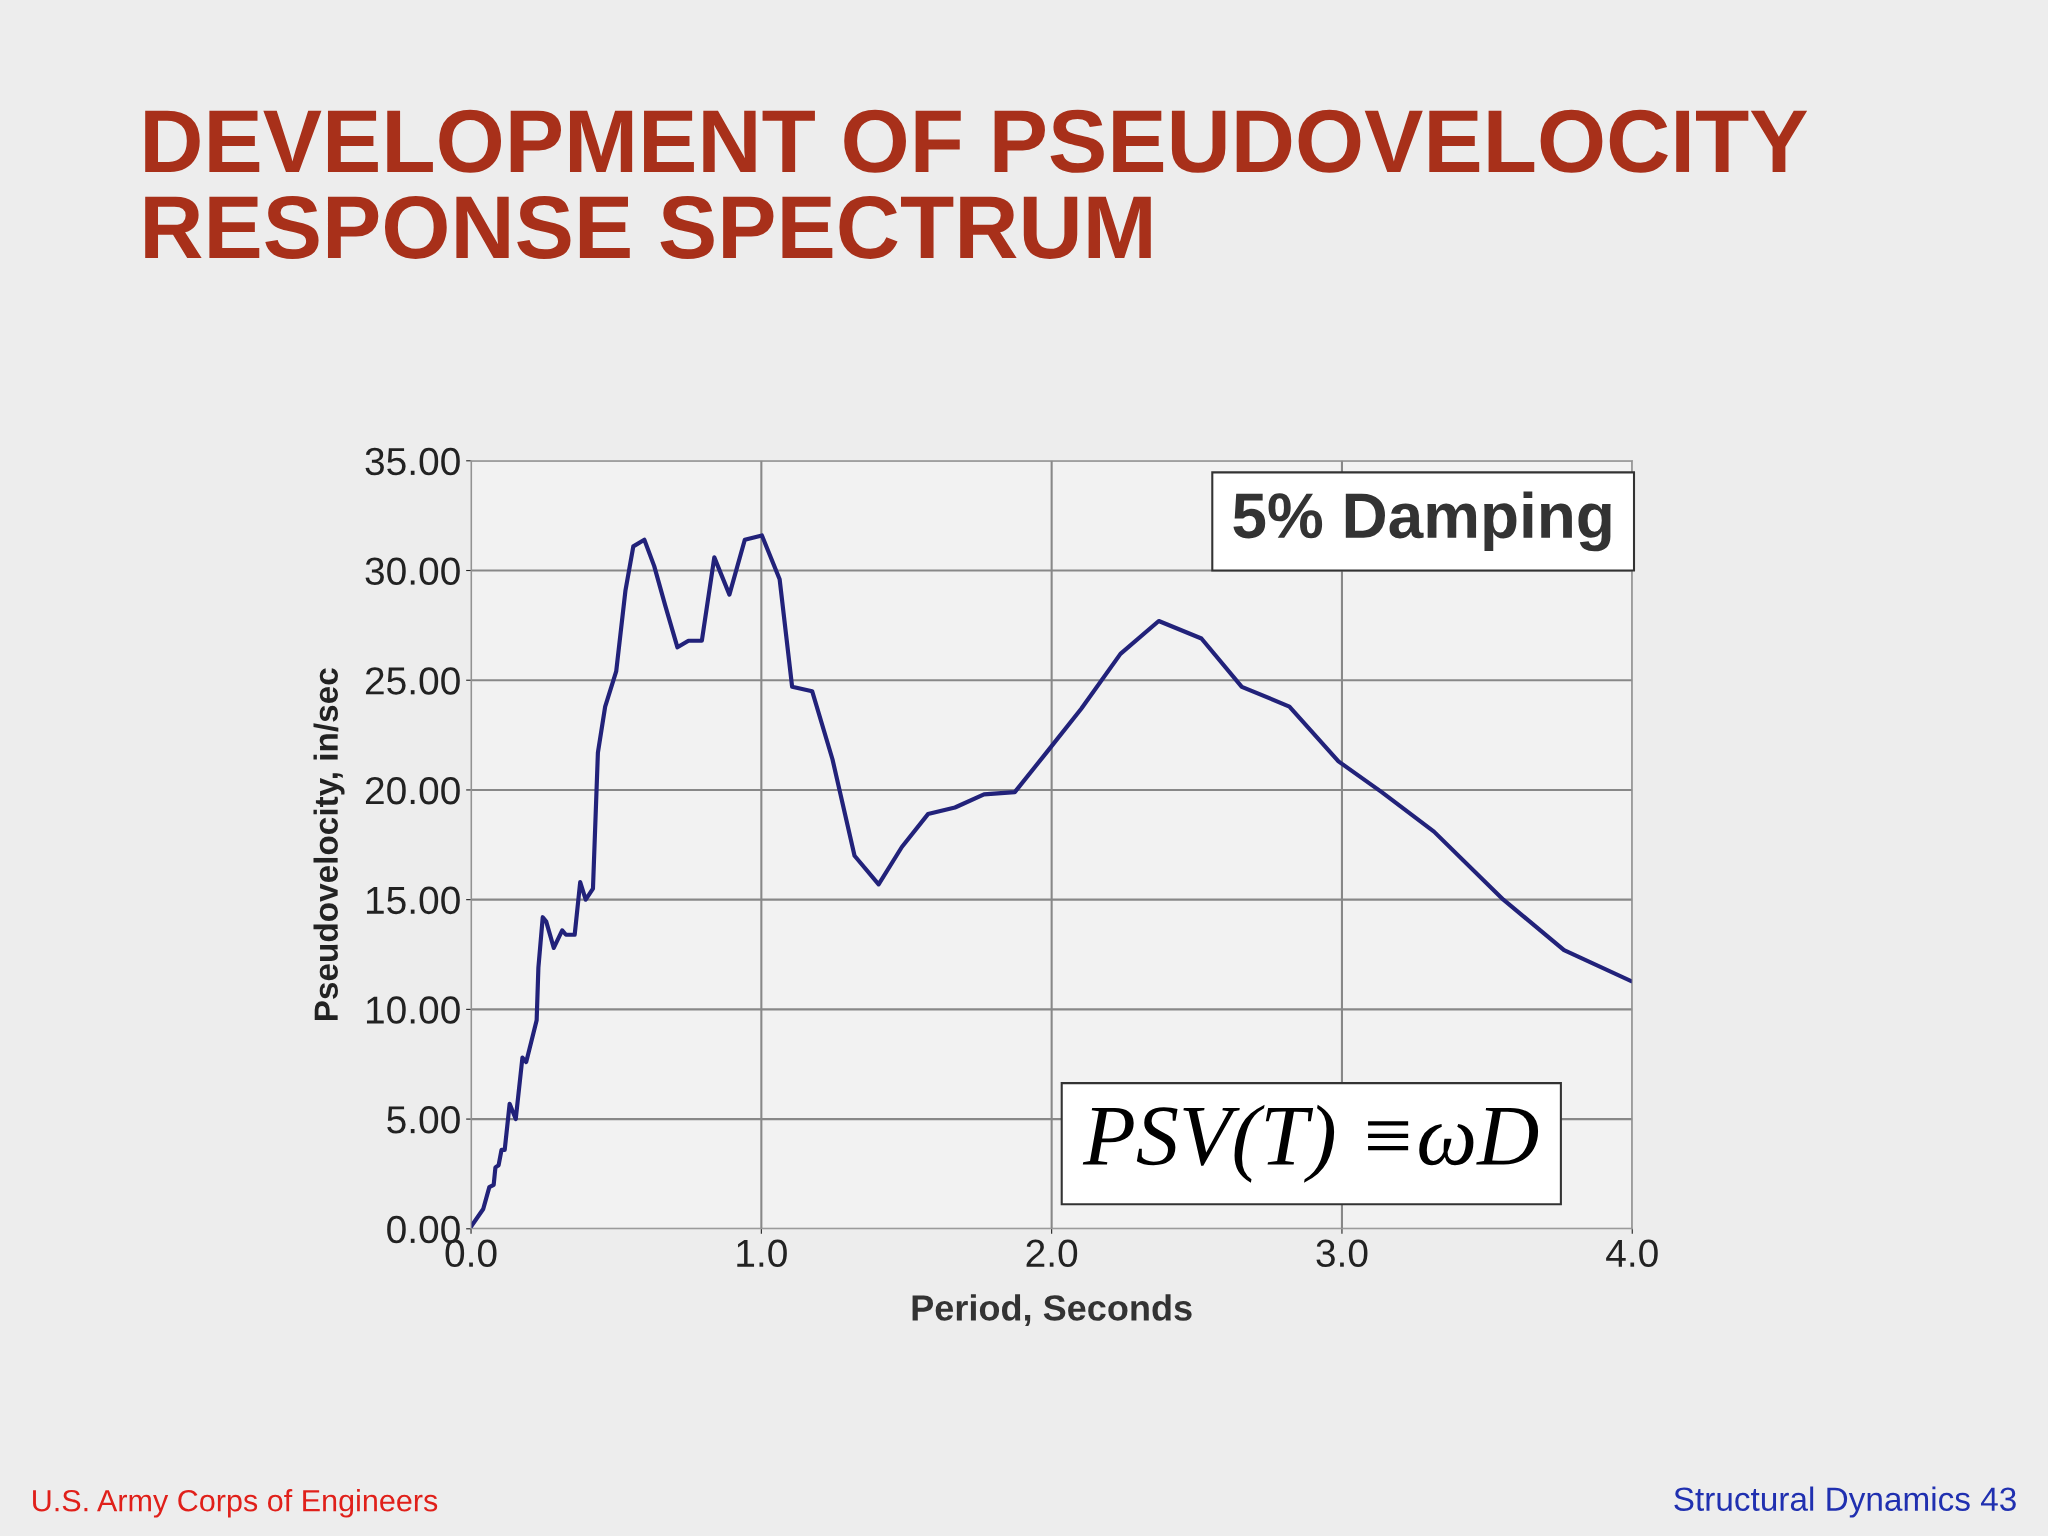 The width and height of the screenshot is (2048, 1536). What do you see at coordinates (1632, 1253) in the screenshot?
I see `x-tick-label: 4.0` at bounding box center [1632, 1253].